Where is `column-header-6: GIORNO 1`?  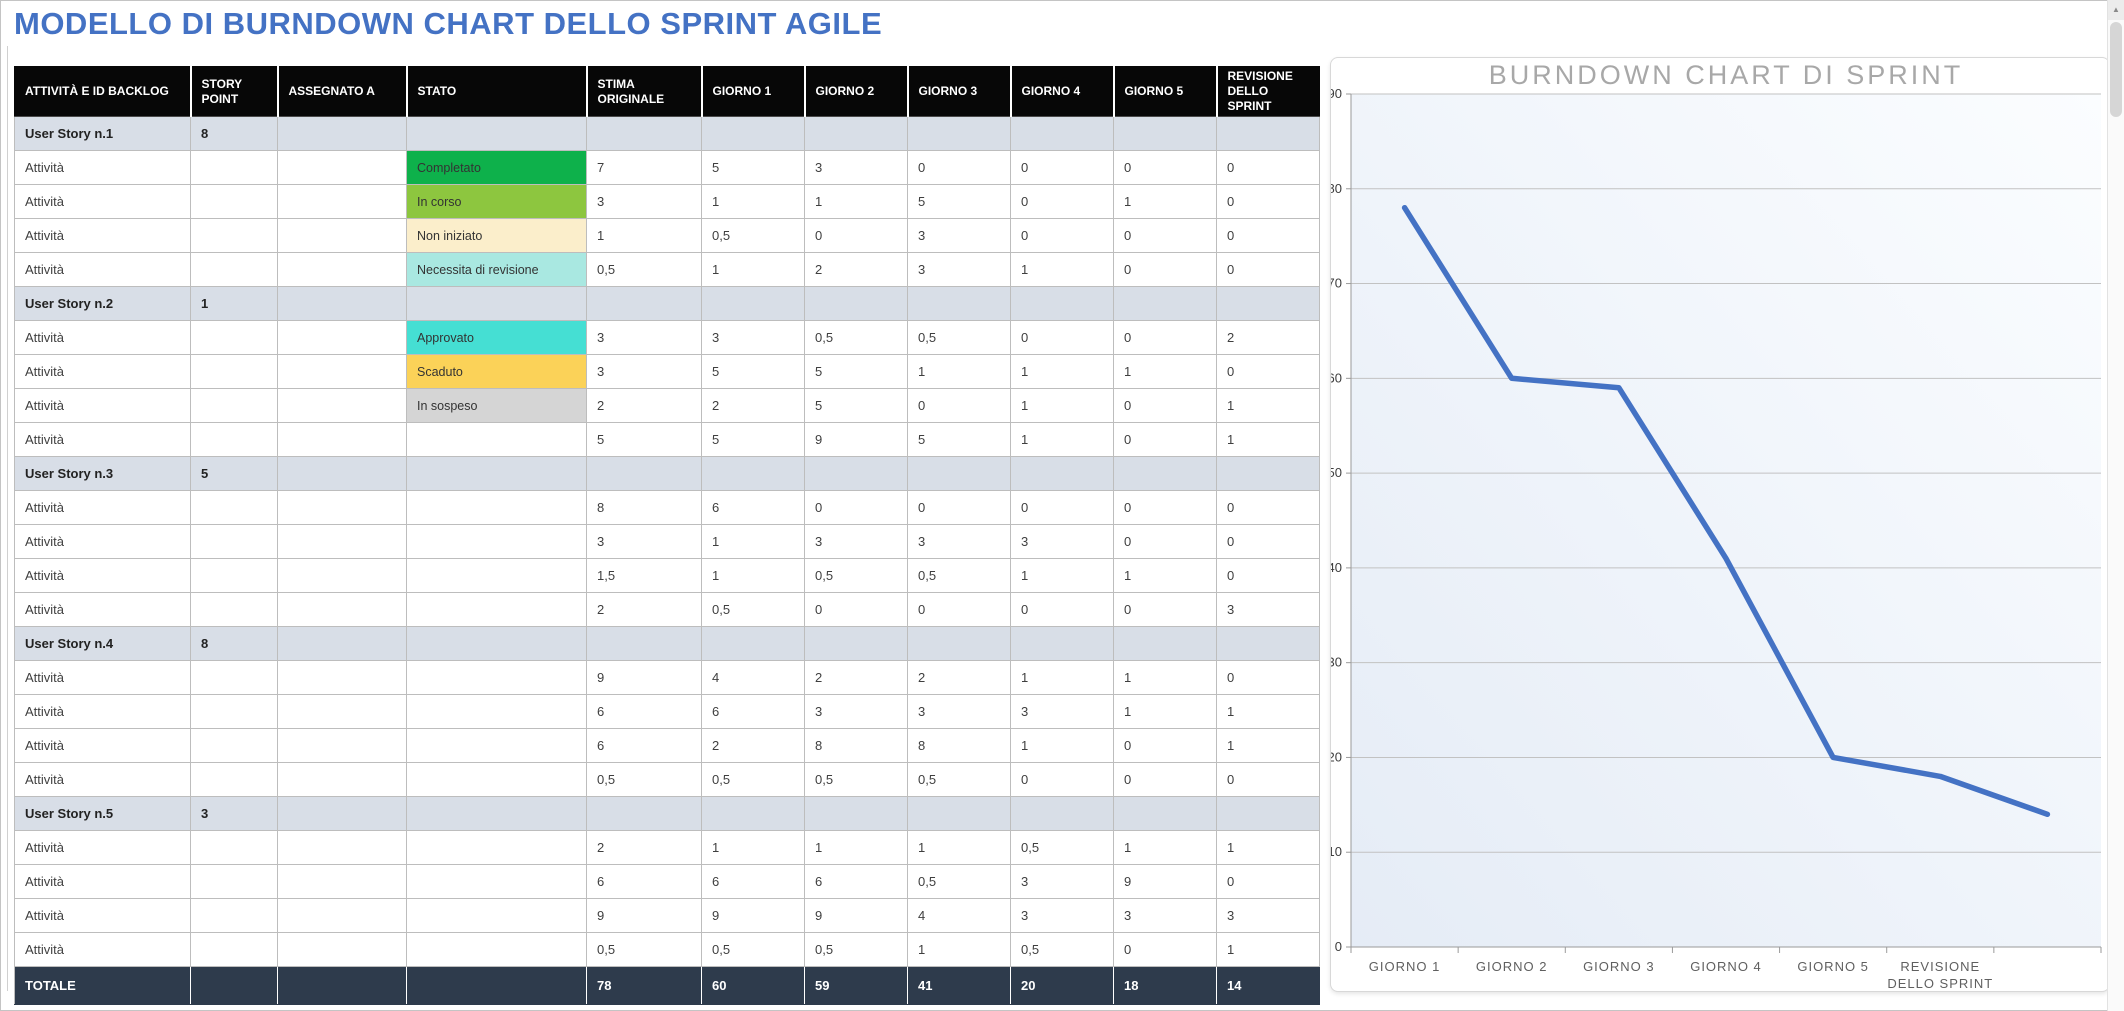 column-header-6: GIORNO 1 is located at coordinates (753, 91).